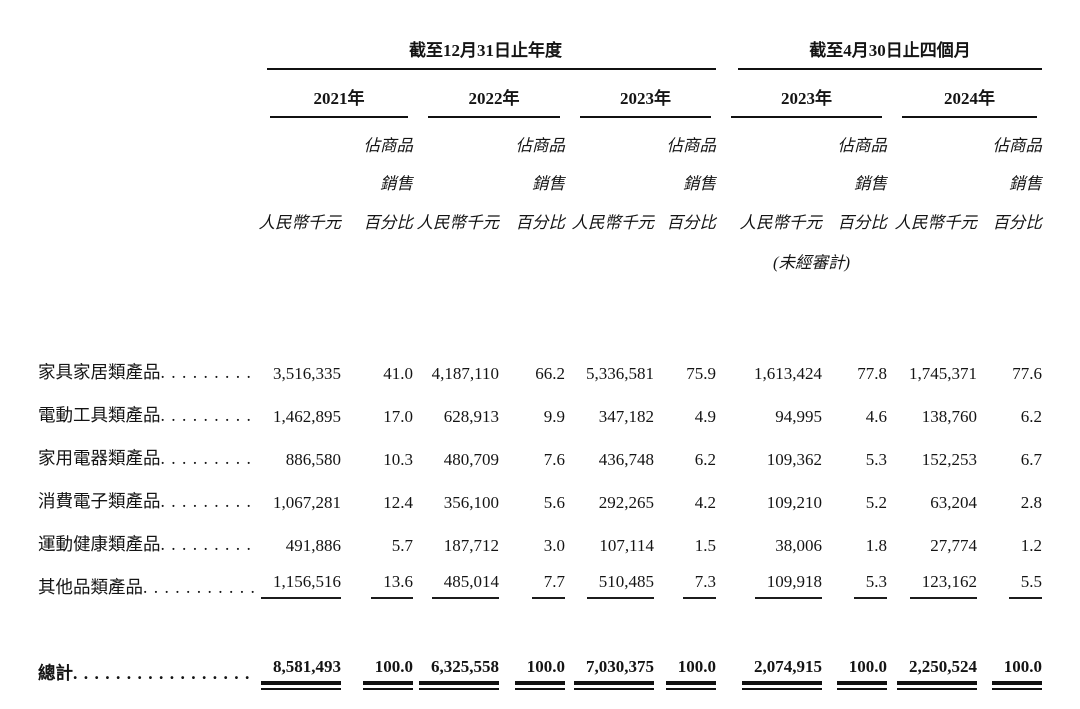 The height and width of the screenshot is (709, 1080). Describe the element at coordinates (1027, 373) in the screenshot. I see `percent-cell: 77.6` at that location.